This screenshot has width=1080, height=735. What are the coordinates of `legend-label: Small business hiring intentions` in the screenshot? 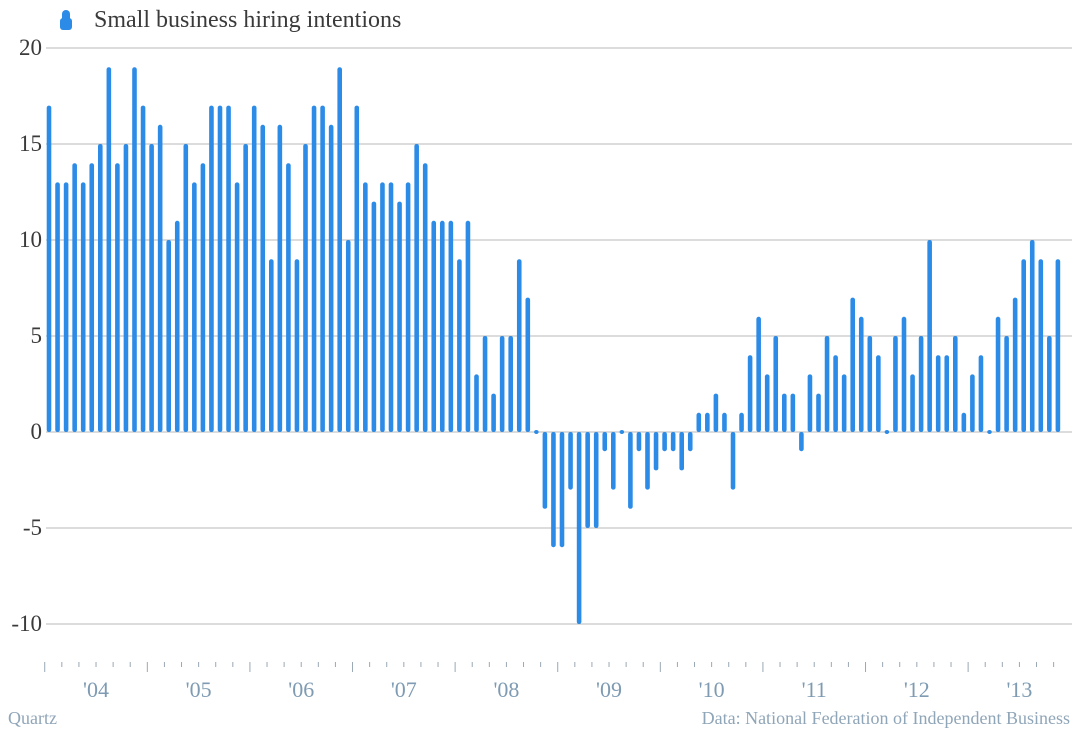 It's located at (248, 19).